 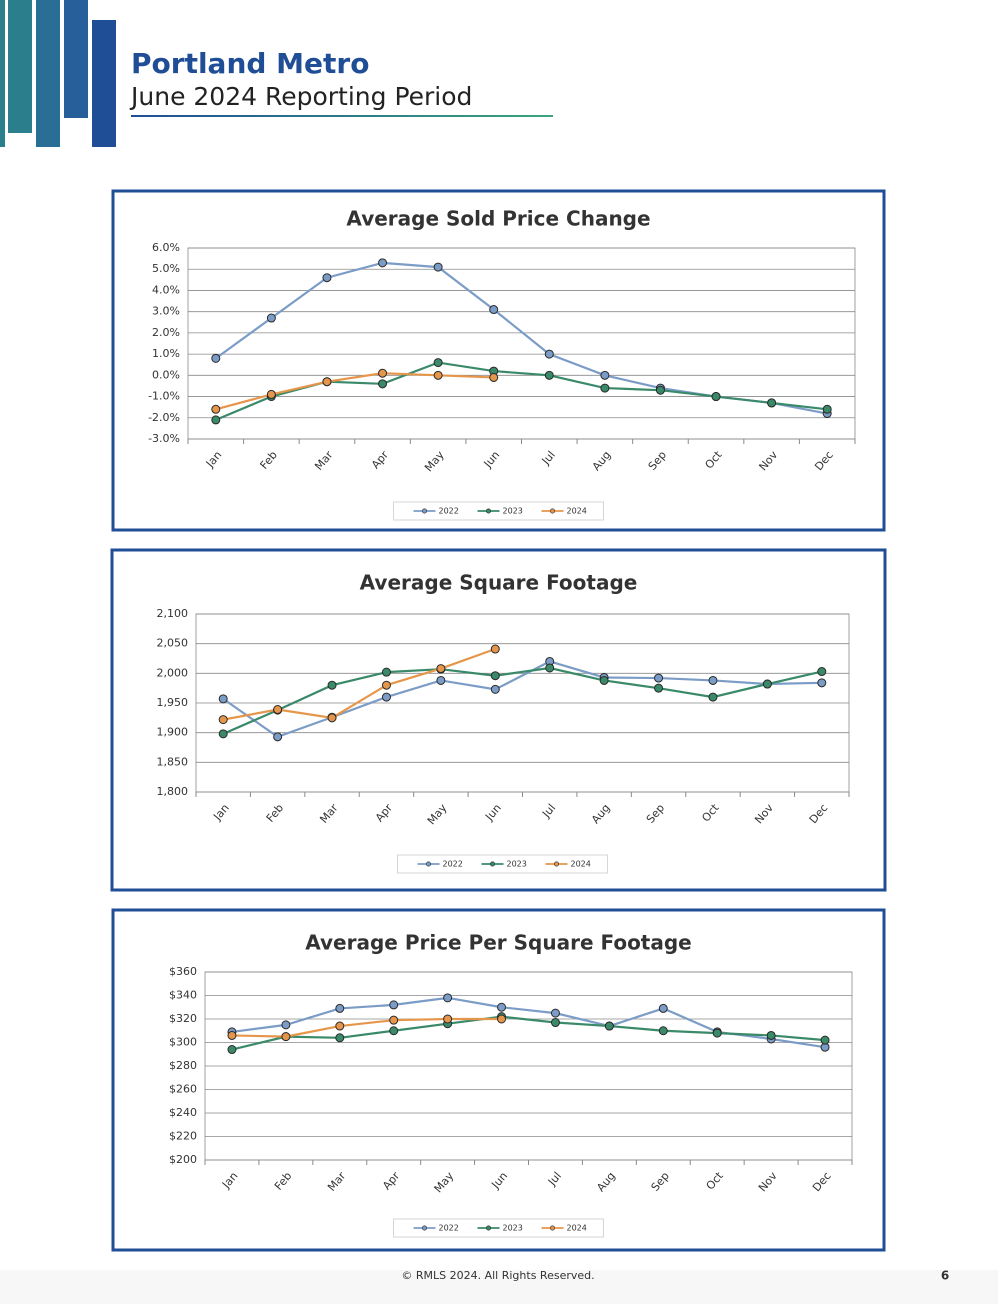 What do you see at coordinates (183, 995) in the screenshot?
I see `y-tick-label: $340` at bounding box center [183, 995].